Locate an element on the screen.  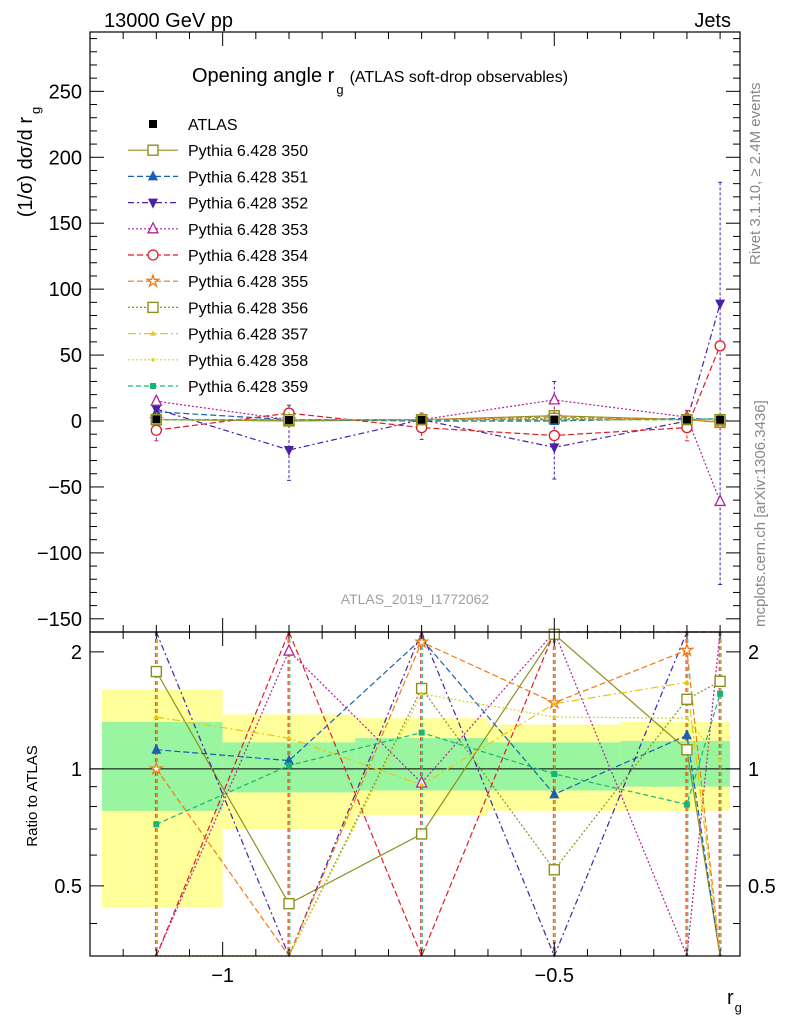
ratio-tick-label-right-1: 1 is located at coordinates (753, 770).